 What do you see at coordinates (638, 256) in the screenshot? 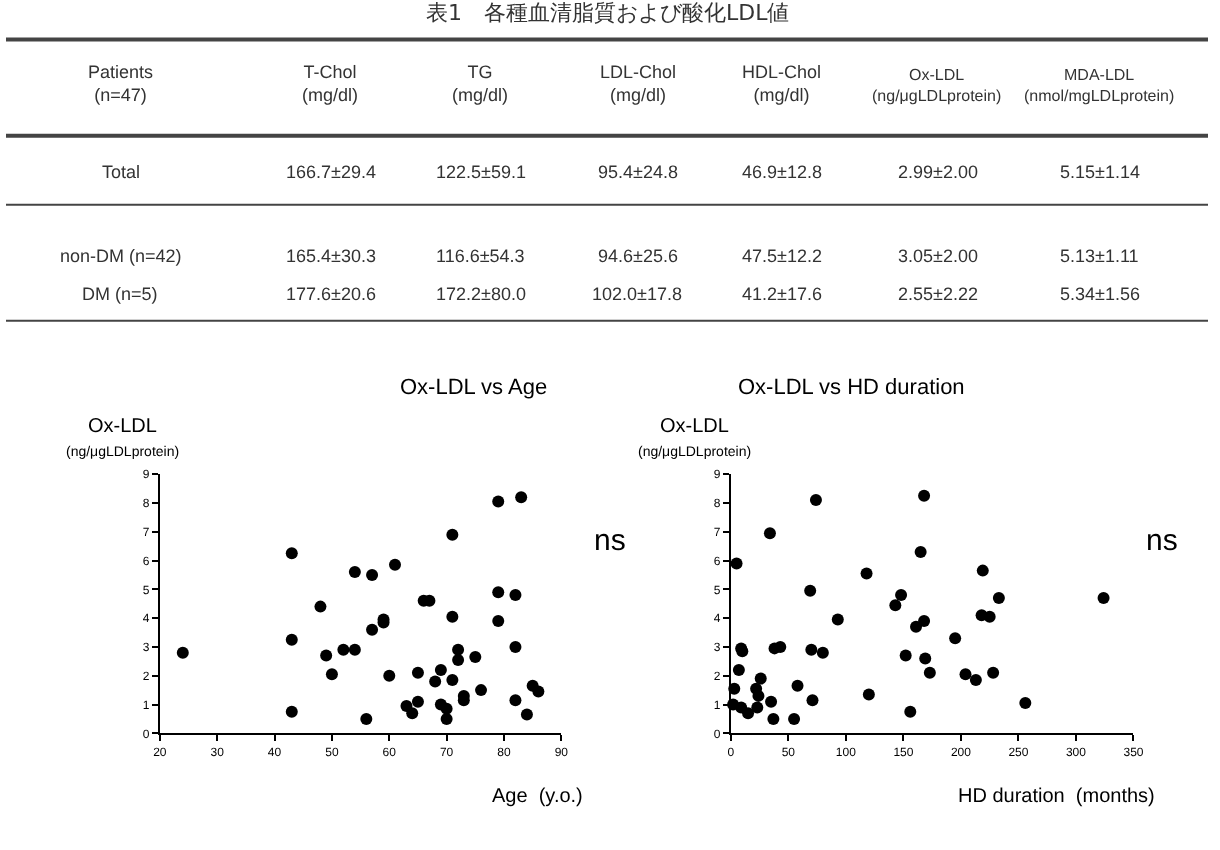
I see `text: 94.6±25.6` at bounding box center [638, 256].